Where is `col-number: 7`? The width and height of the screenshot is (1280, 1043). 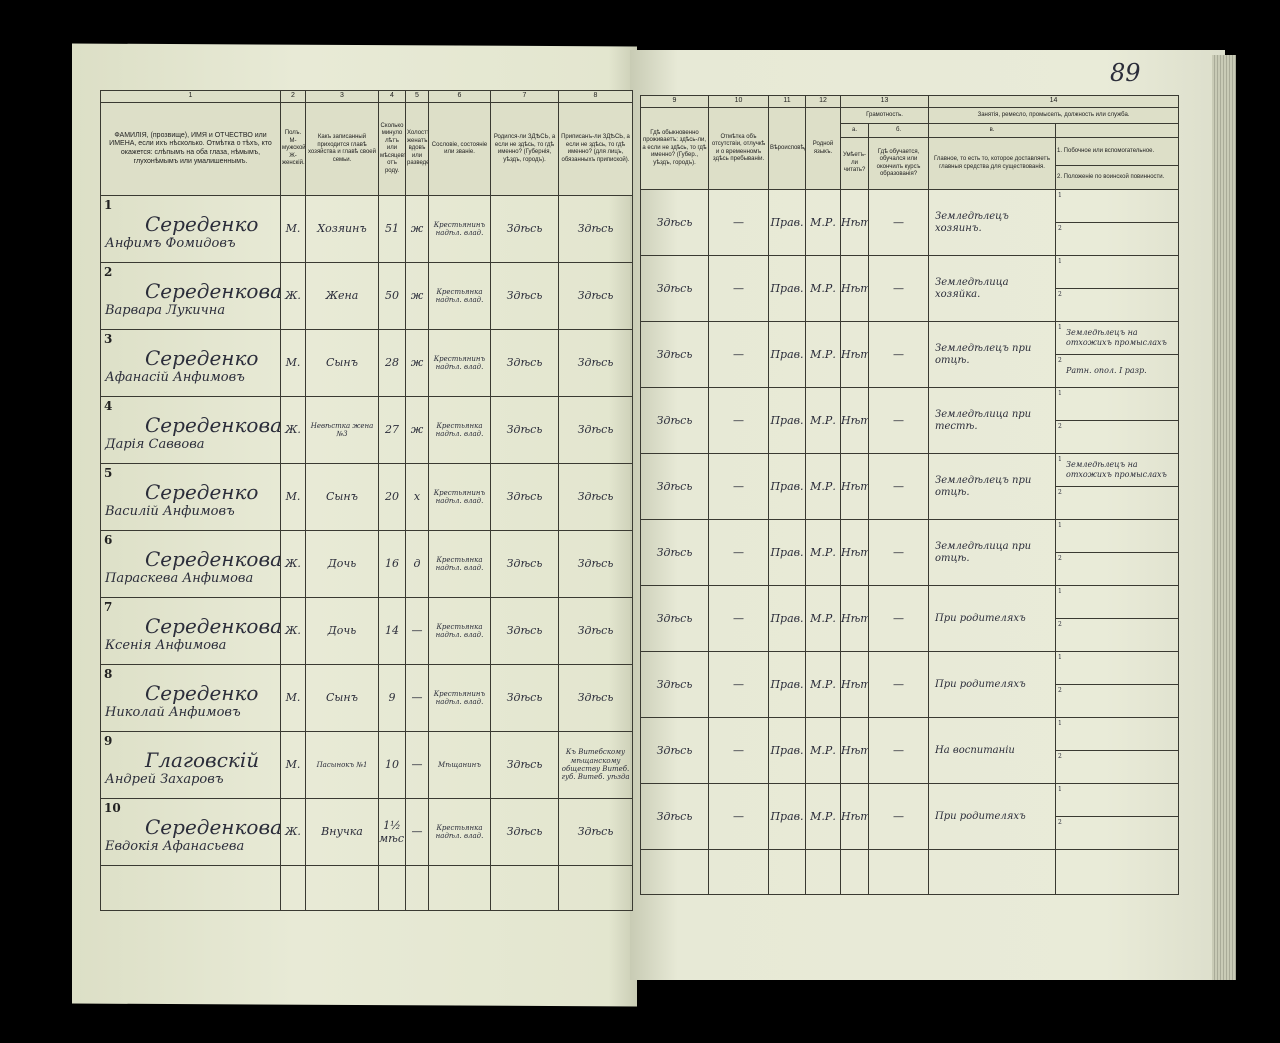
col-number: 7 is located at coordinates (524, 96).